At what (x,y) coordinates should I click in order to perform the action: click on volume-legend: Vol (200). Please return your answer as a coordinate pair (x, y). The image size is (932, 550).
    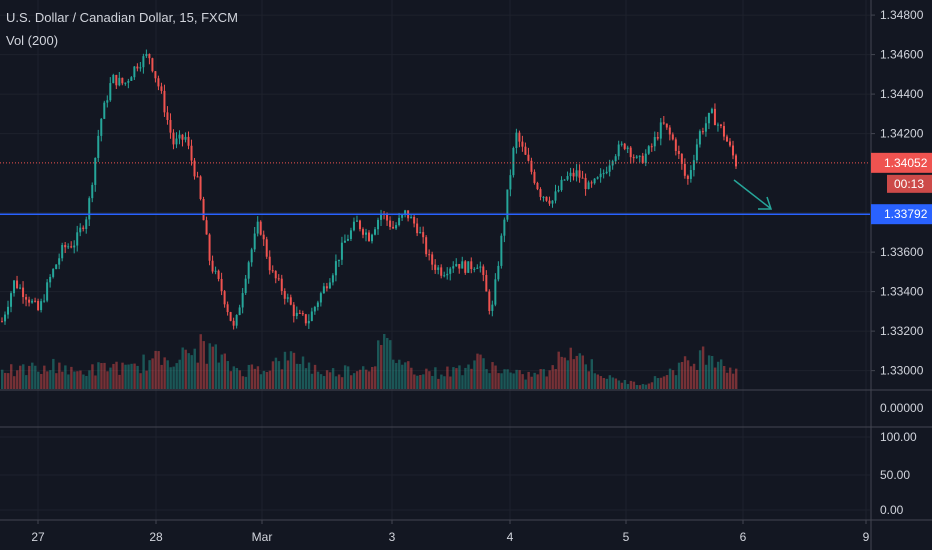
    Looking at the image, I should click on (32, 40).